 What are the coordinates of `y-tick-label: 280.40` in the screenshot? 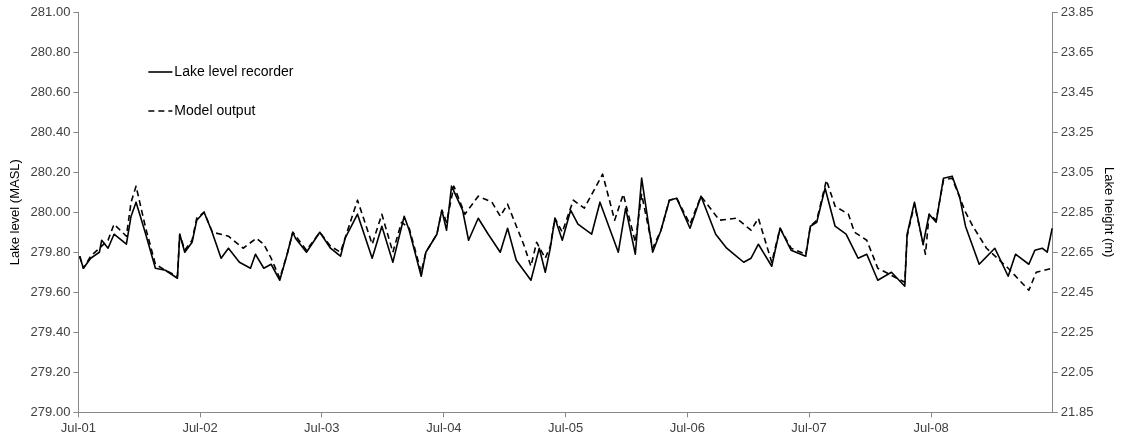 It's located at (50, 131).